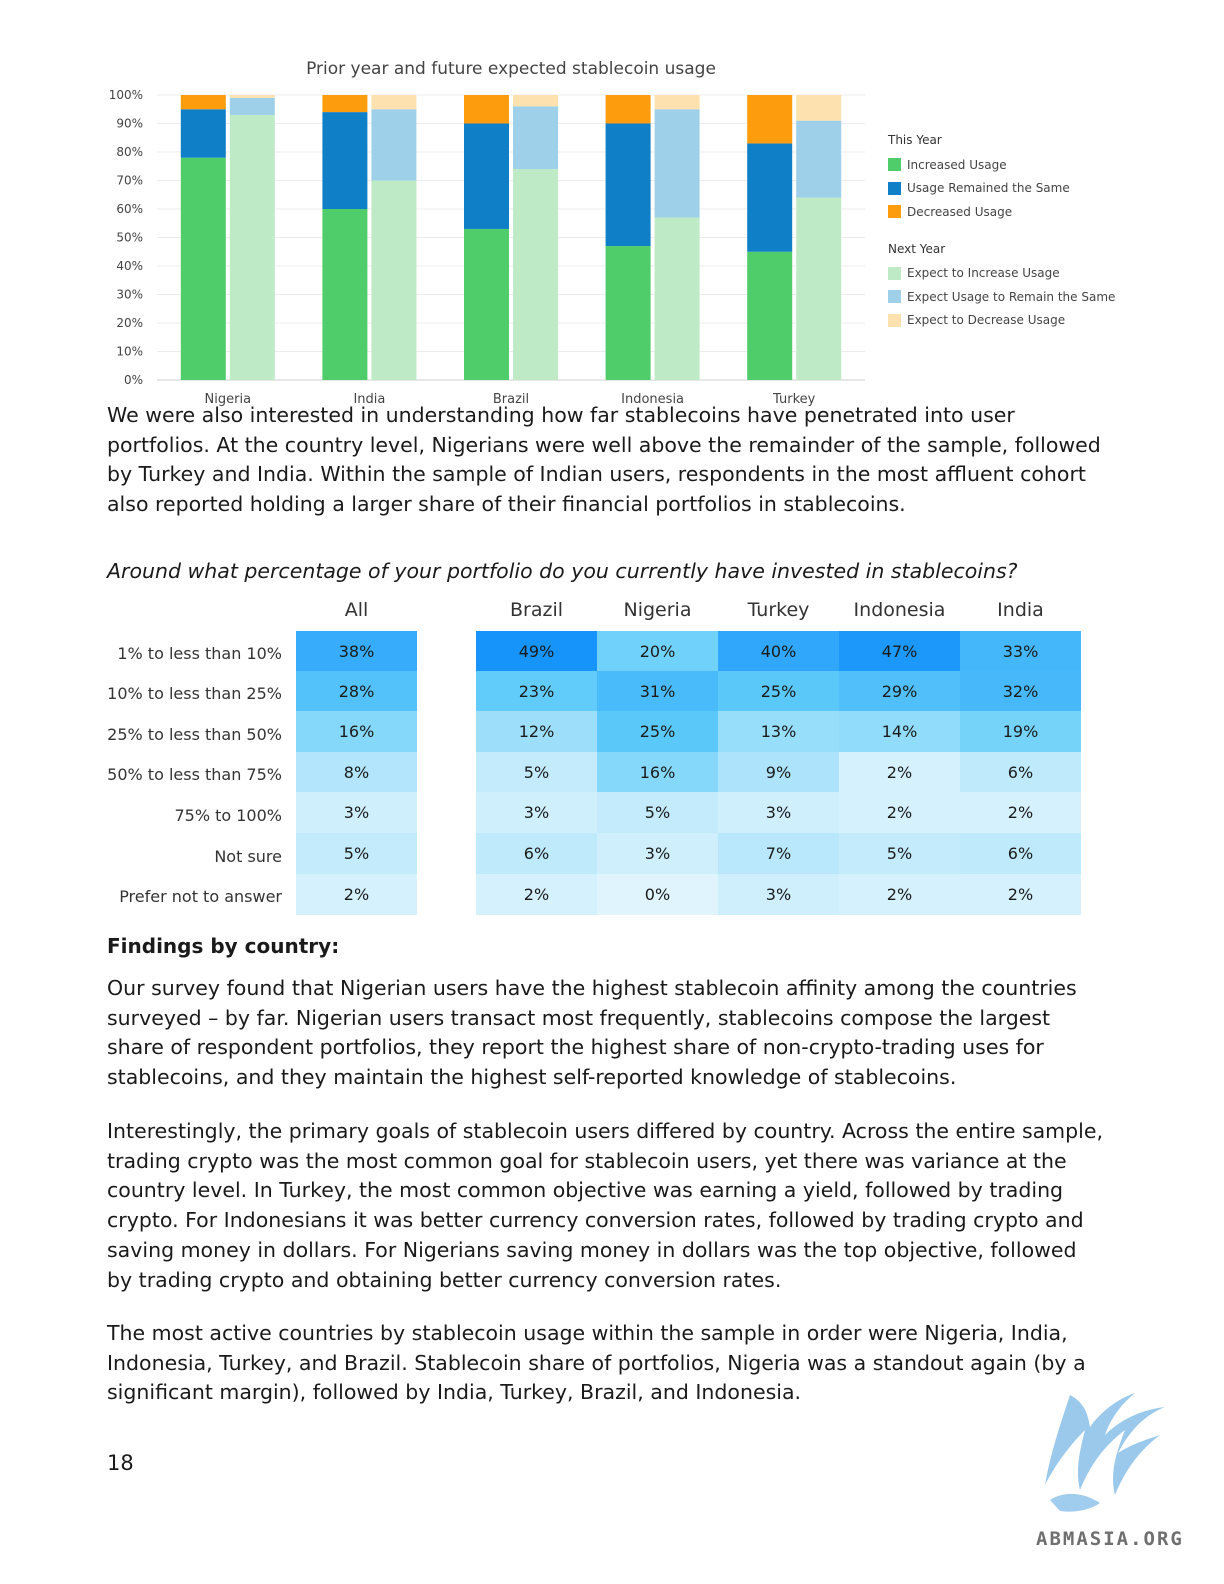 Image resolution: width=1224 pixels, height=1584 pixels. I want to click on y-tick-label: 0%, so click(133, 380).